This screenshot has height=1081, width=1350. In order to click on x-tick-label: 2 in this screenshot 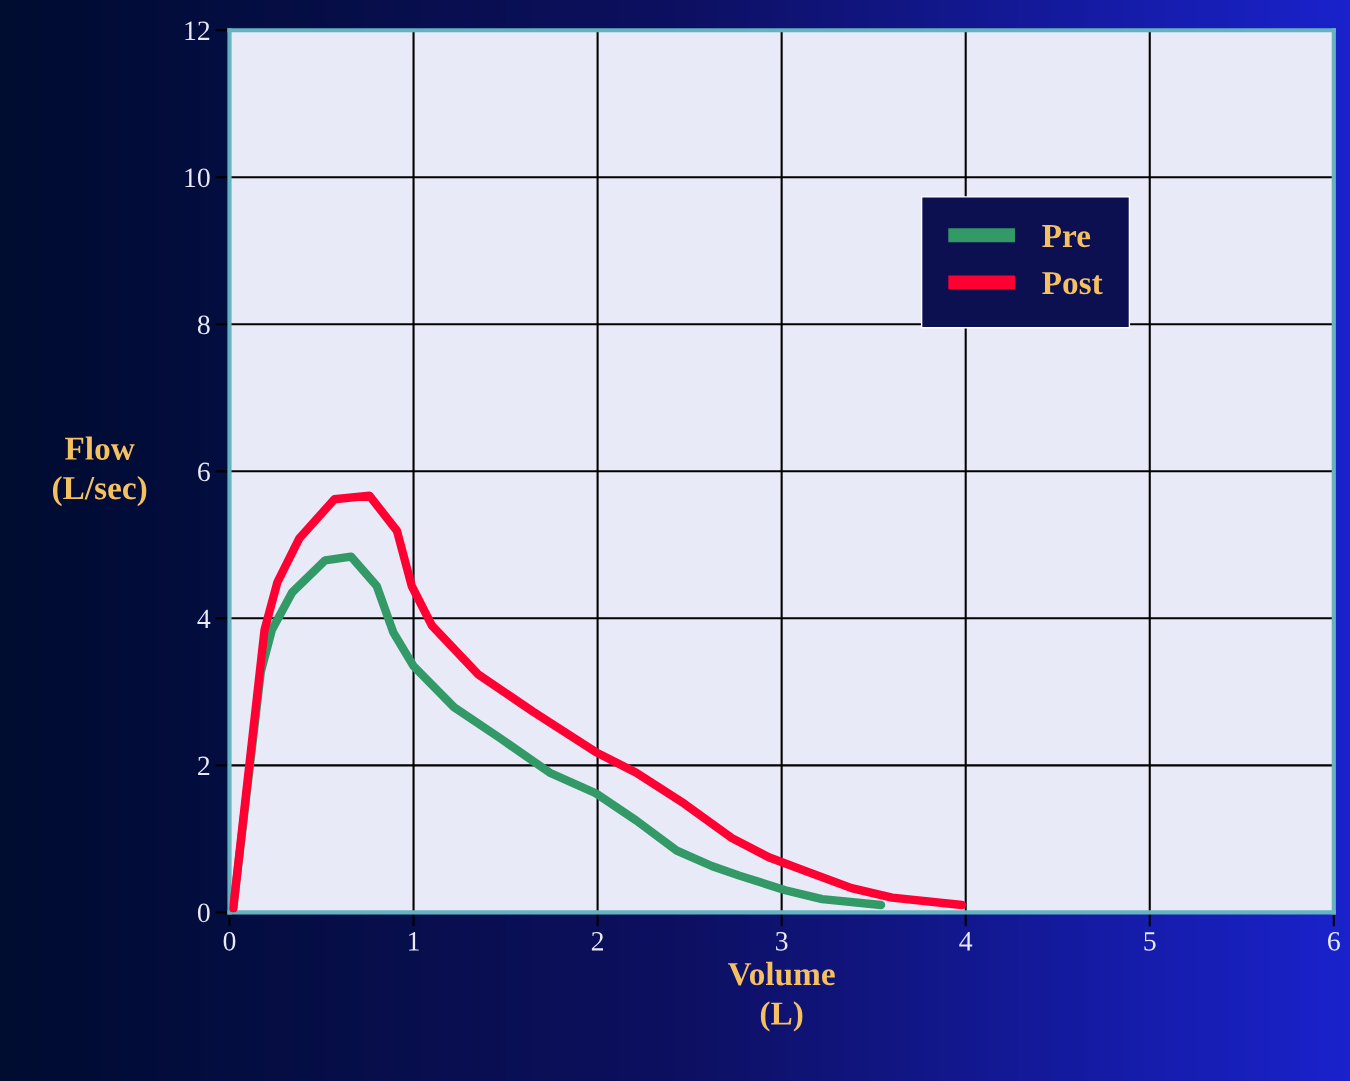, I will do `click(597, 941)`.